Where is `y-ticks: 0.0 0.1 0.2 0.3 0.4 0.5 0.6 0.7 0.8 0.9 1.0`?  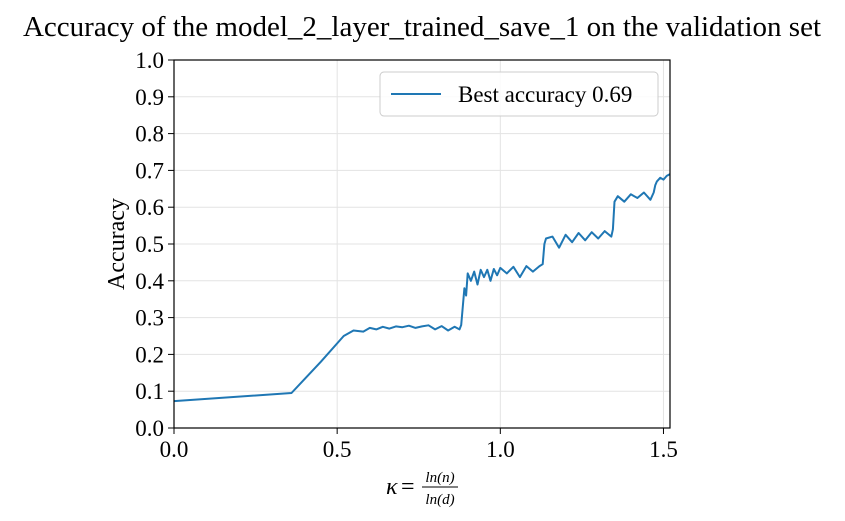 y-ticks: 0.0 0.1 0.2 0.3 0.4 0.5 0.6 0.7 0.8 0.9 1.0 is located at coordinates (154, 244).